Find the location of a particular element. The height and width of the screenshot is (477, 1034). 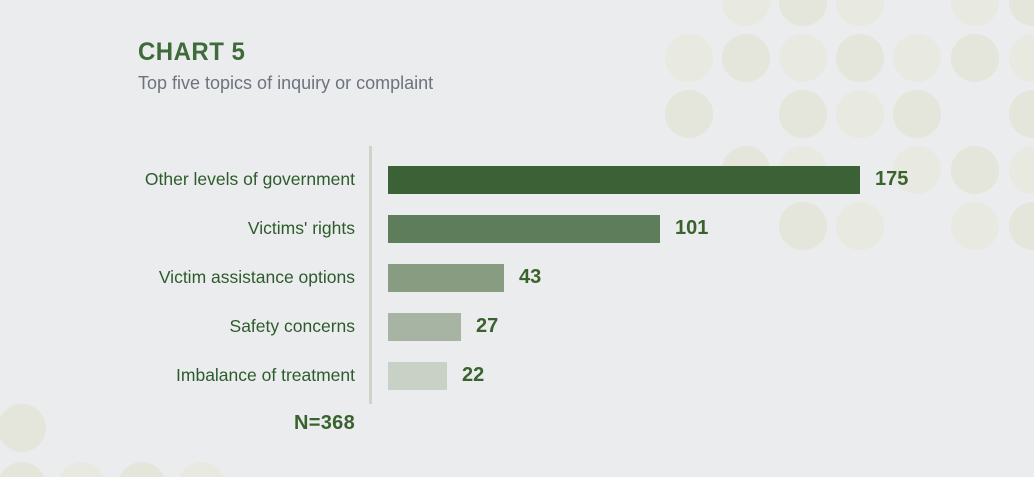

category-label: Safety concerns is located at coordinates (292, 326).